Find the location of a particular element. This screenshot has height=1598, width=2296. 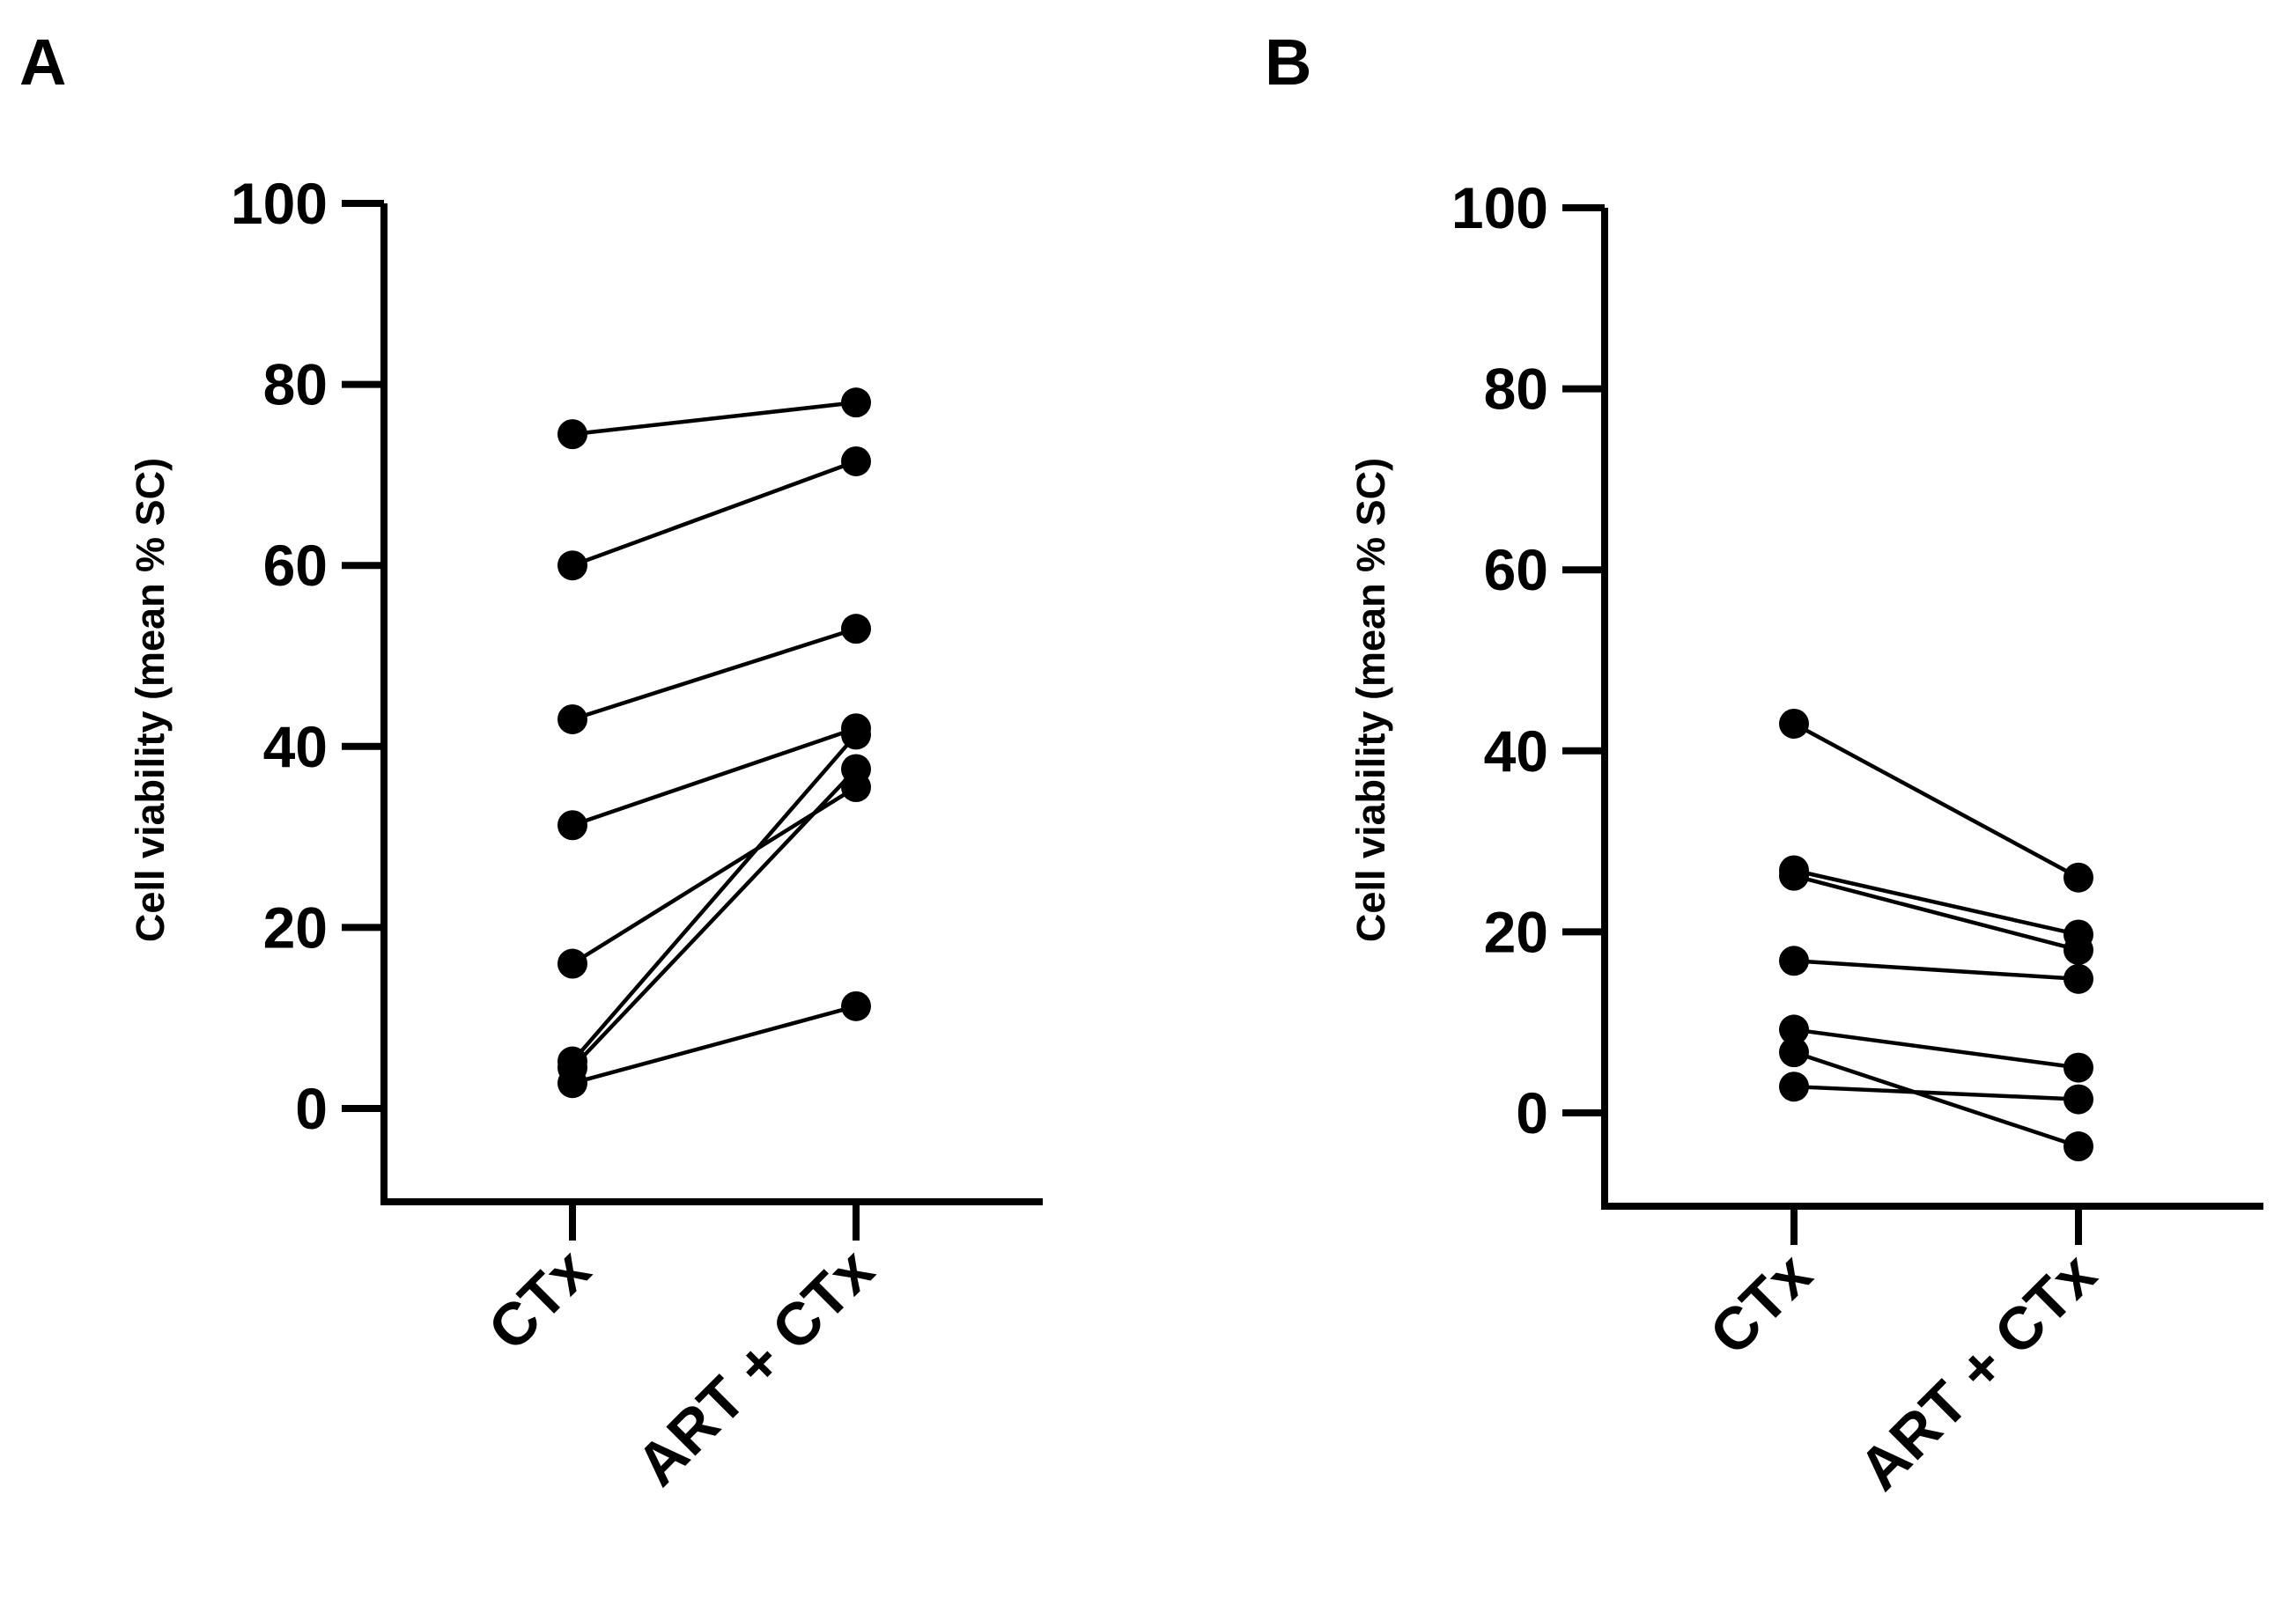

panel-b-y-tick-label: 40 is located at coordinates (1516, 751).